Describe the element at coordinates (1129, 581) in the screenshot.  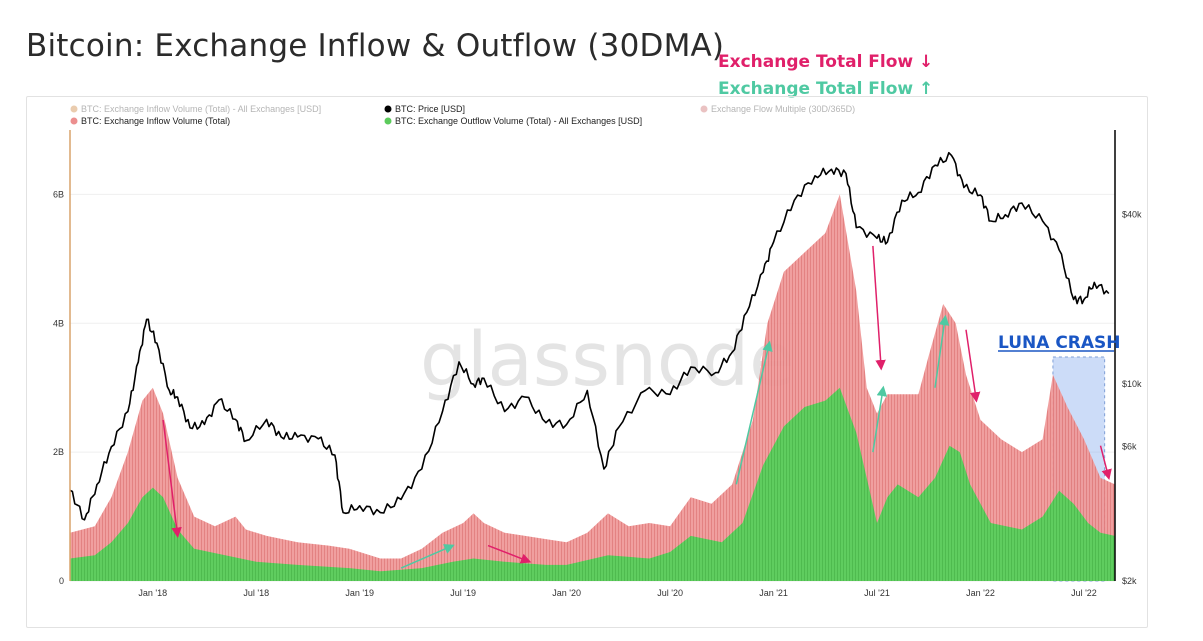
I see `y-right-tick-0: $2k` at that location.